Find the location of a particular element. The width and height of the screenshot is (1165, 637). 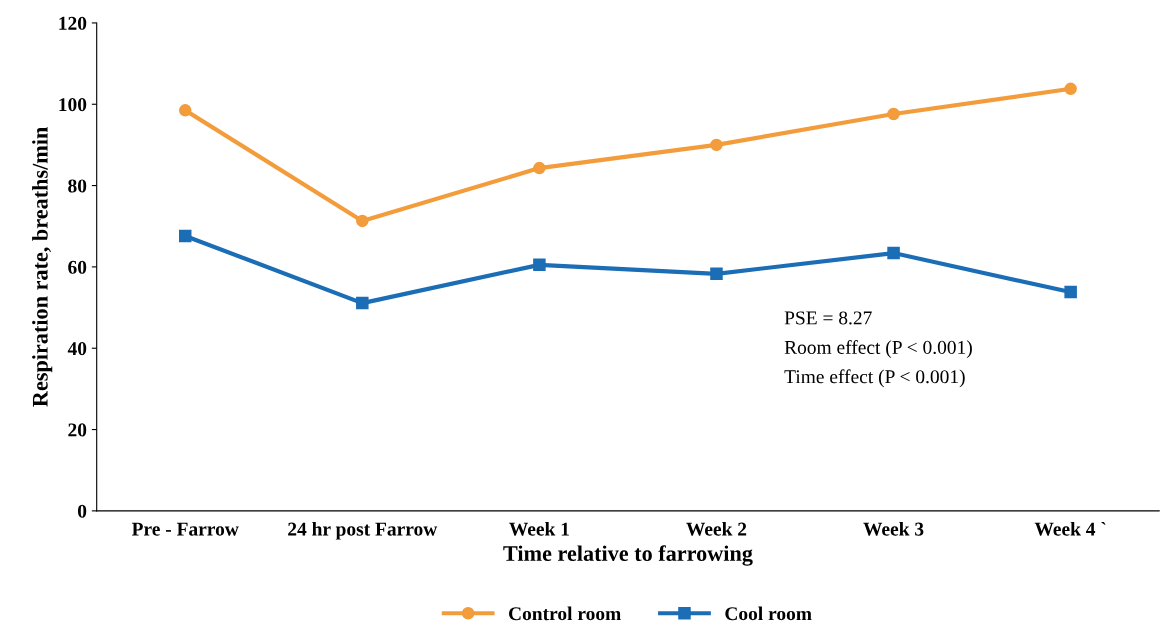

x-tick-label: Week 4 ` is located at coordinates (1070, 528).